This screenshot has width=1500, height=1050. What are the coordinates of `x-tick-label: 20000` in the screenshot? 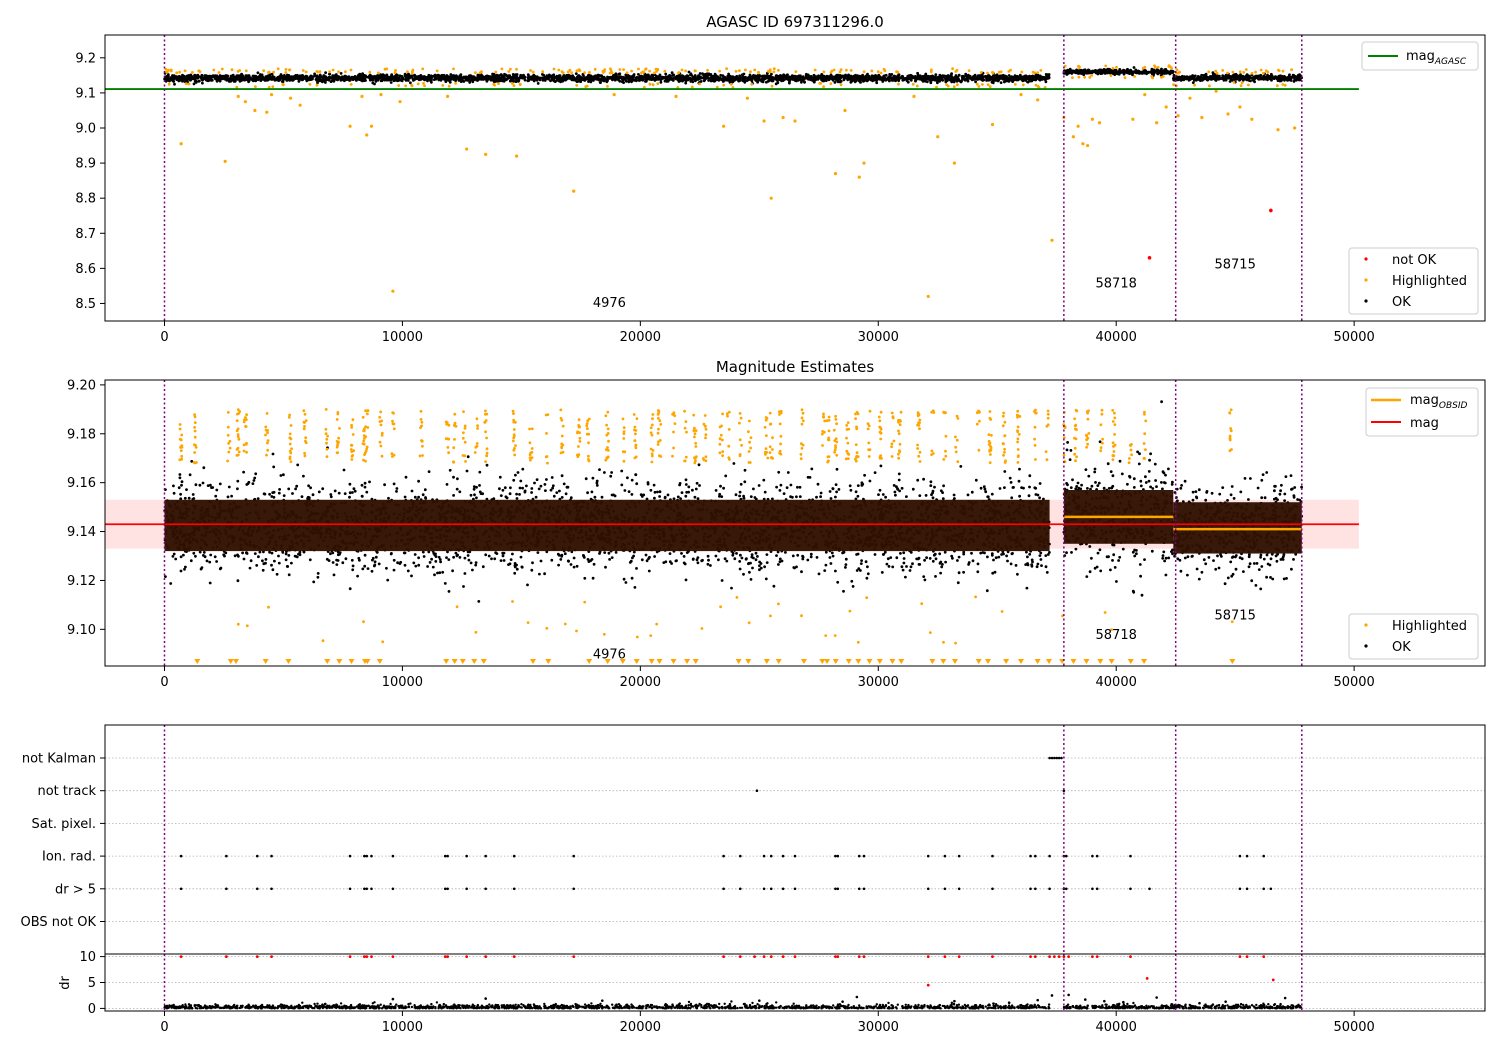 It's located at (640, 337).